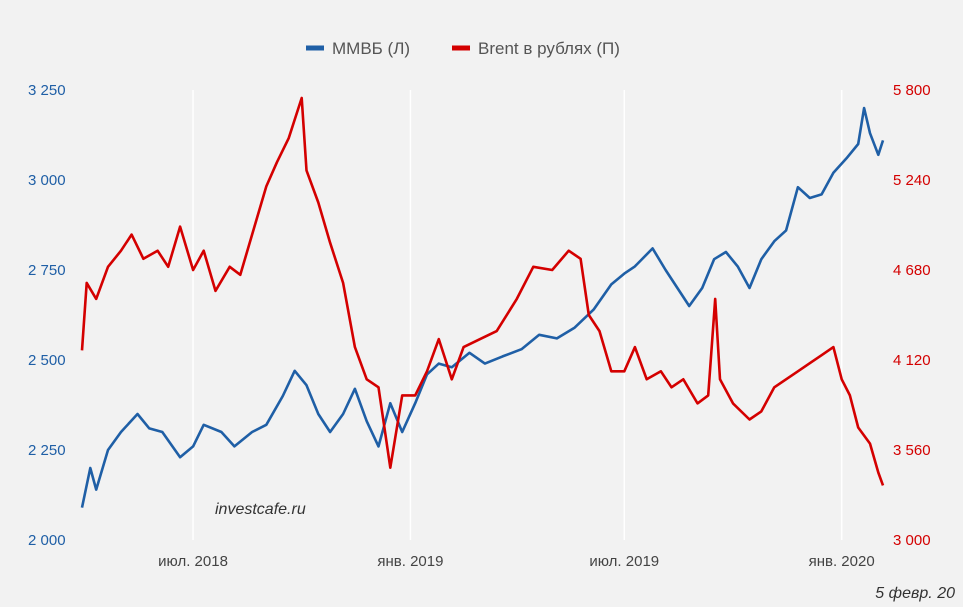  I want to click on right-tick-label: 5 800, so click(912, 90).